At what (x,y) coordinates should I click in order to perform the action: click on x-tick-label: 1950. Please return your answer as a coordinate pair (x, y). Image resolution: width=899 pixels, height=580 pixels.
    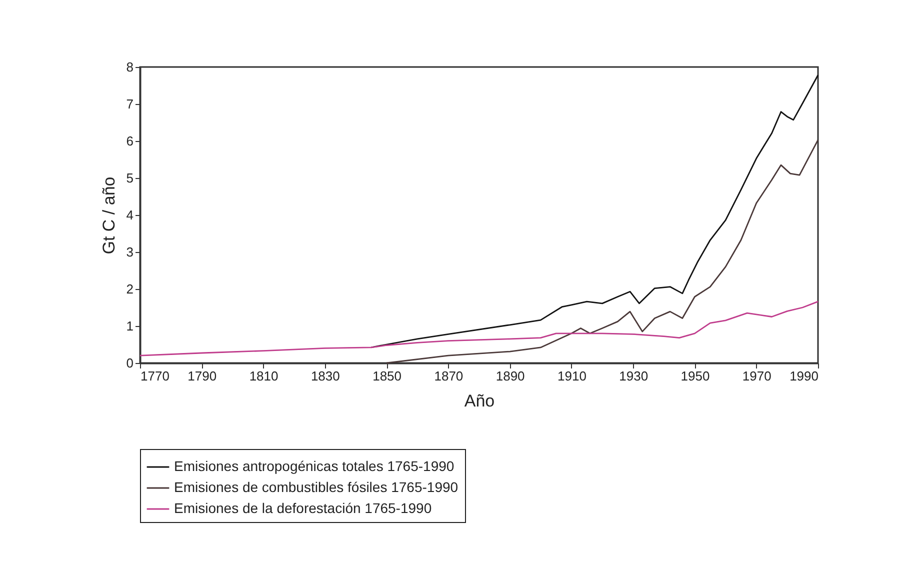
    Looking at the image, I should click on (695, 376).